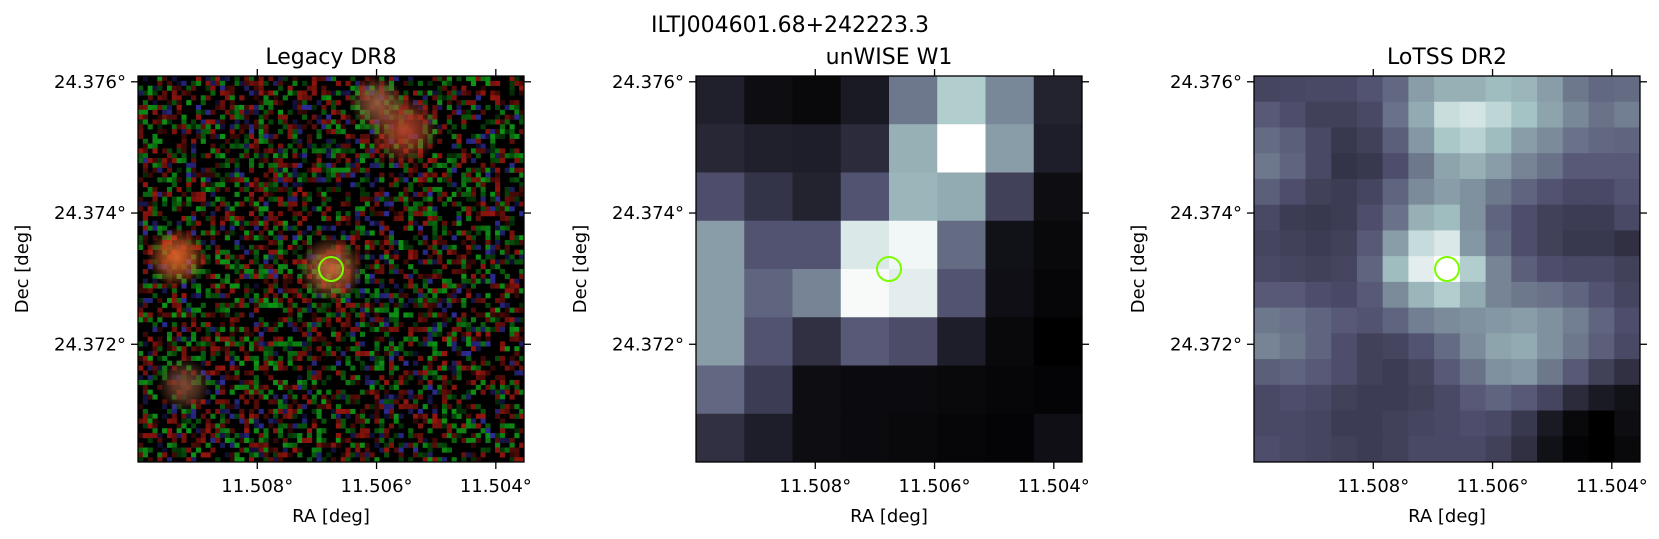 The height and width of the screenshot is (539, 1659). Describe the element at coordinates (1447, 269) in the screenshot. I see `target-marker-circle` at that location.